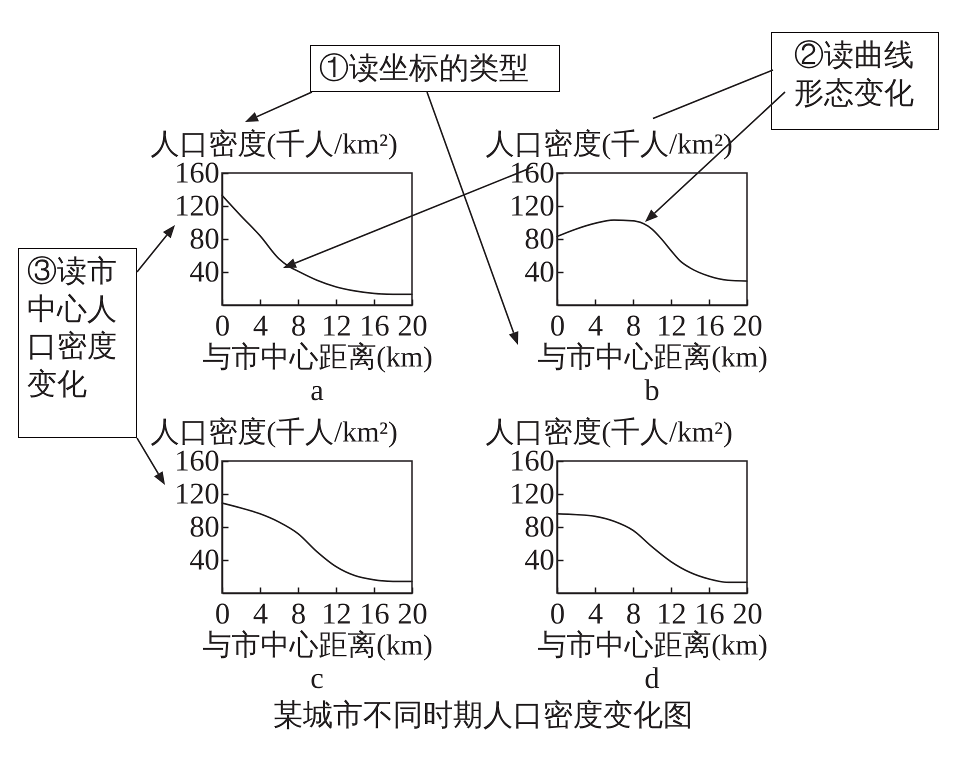 The width and height of the screenshot is (967, 763). What do you see at coordinates (317, 678) in the screenshot?
I see `text: c` at bounding box center [317, 678].